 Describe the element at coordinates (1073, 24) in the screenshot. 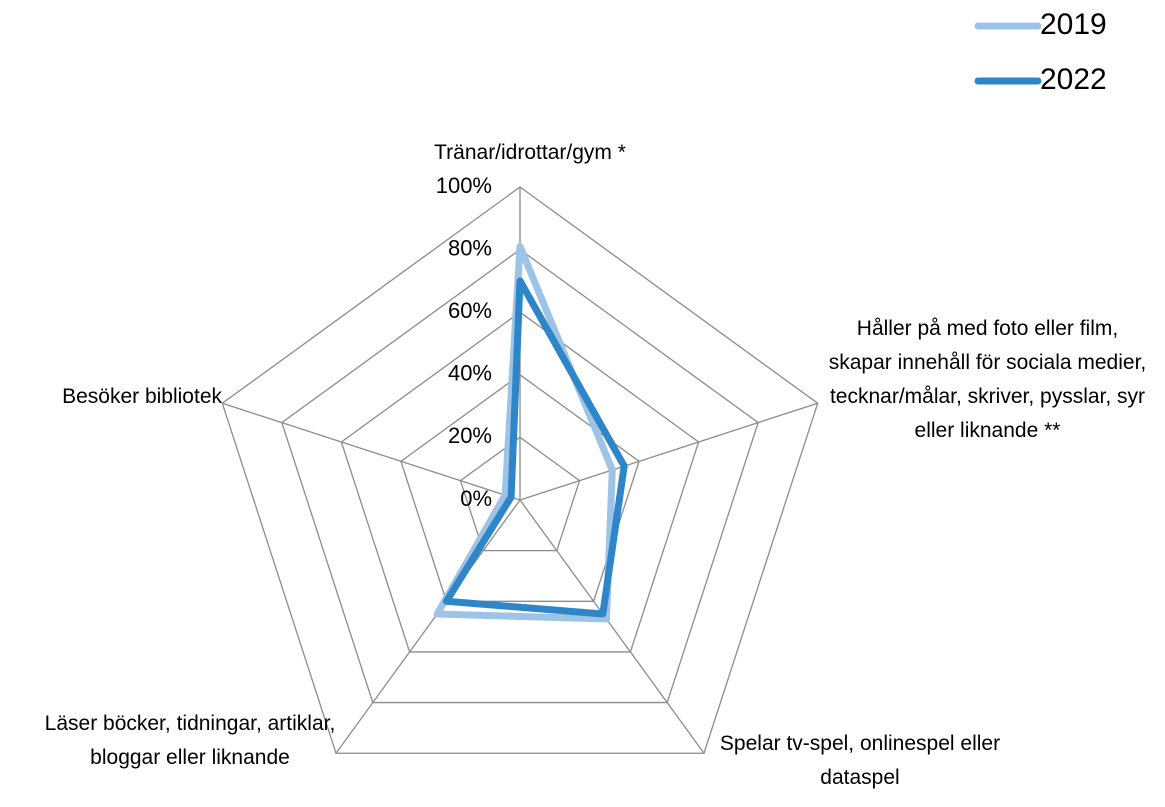

I see `legend-label: 2019` at that location.